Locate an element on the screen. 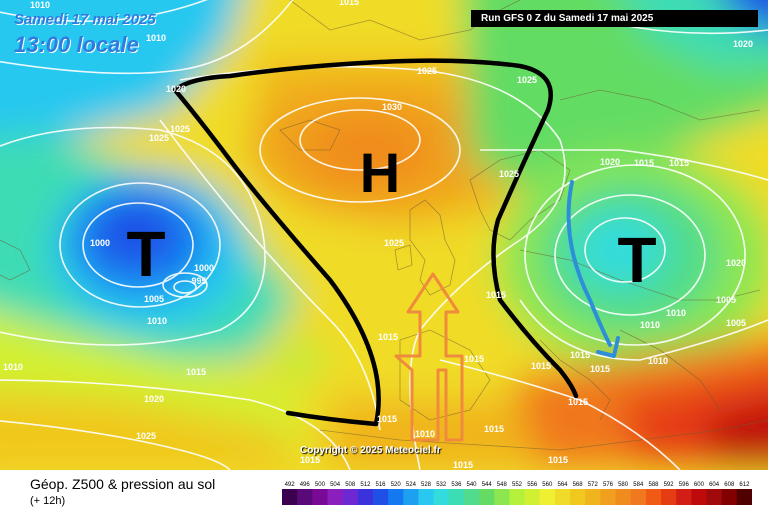 Image resolution: width=768 pixels, height=512 pixels. legend-tick-label: 508 is located at coordinates (350, 485).